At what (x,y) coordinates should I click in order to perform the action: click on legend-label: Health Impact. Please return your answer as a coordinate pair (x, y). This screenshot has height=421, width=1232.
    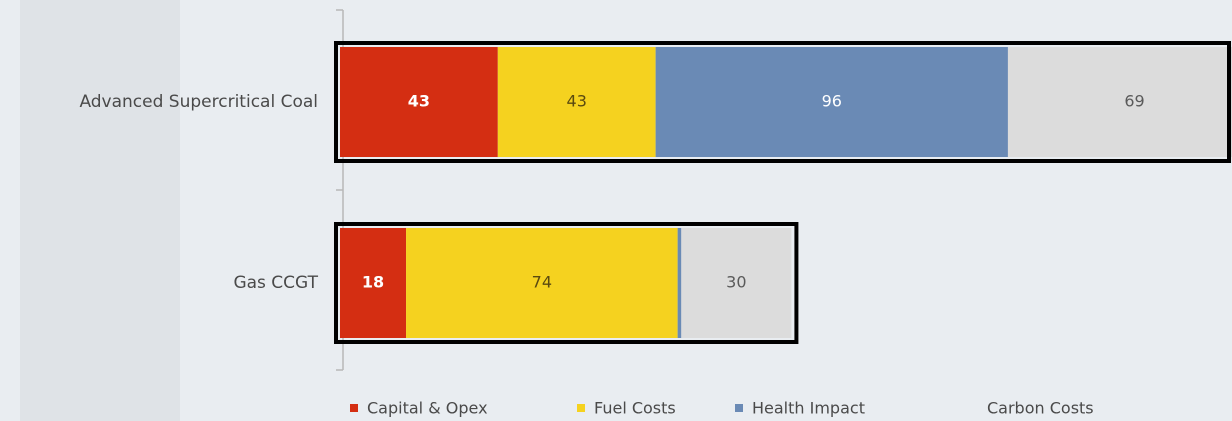
    Looking at the image, I should click on (808, 408).